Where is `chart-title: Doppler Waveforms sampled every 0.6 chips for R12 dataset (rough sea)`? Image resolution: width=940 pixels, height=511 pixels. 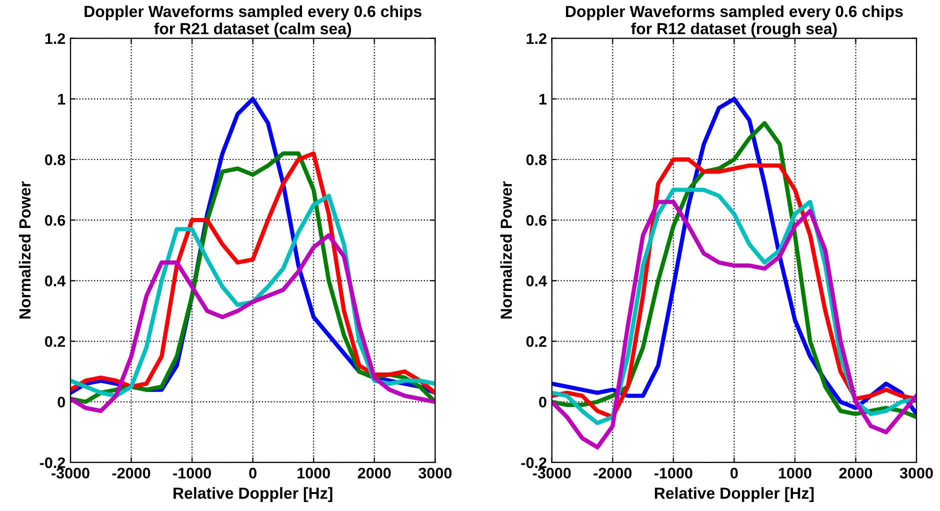 chart-title: Doppler Waveforms sampled every 0.6 chips for R12 dataset (rough sea) is located at coordinates (734, 21).